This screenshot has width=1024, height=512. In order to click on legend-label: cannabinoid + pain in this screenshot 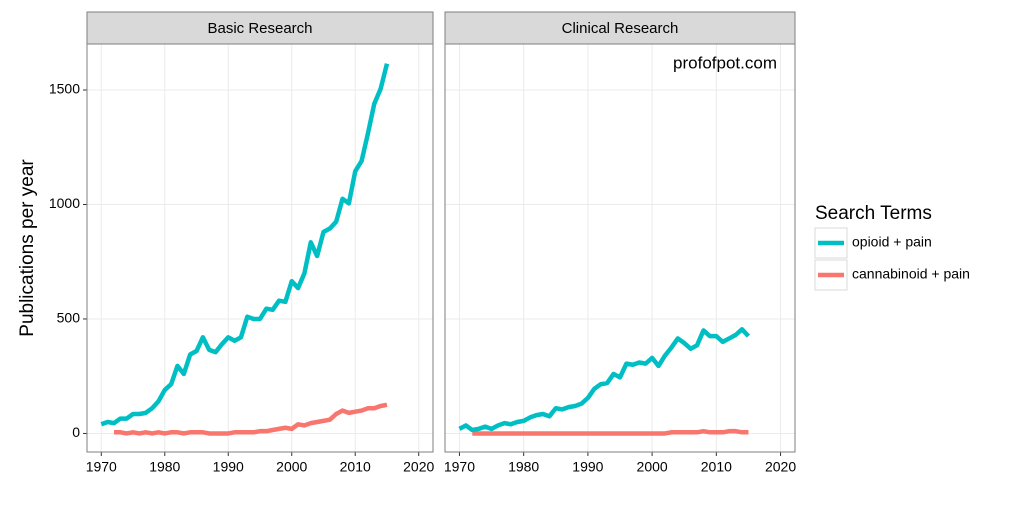, I will do `click(911, 274)`.